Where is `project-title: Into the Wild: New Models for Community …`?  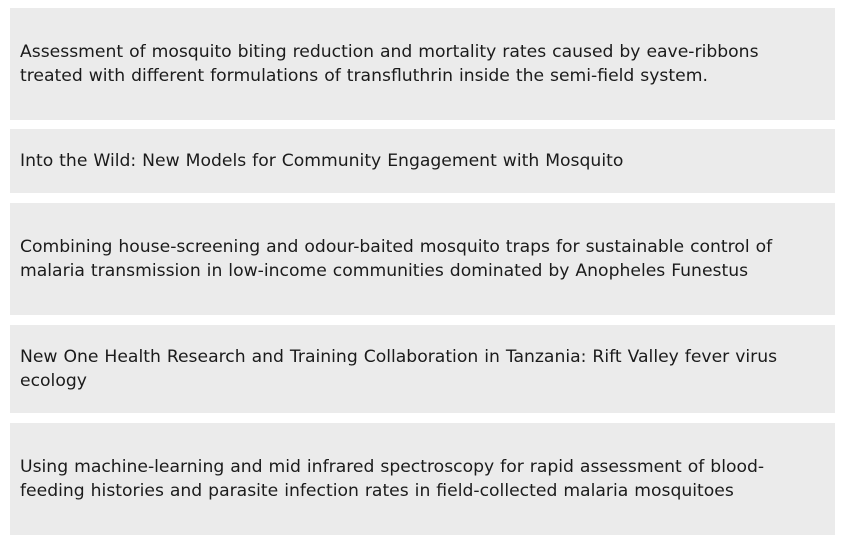 project-title: Into the Wild: New Models for Community … is located at coordinates (322, 161).